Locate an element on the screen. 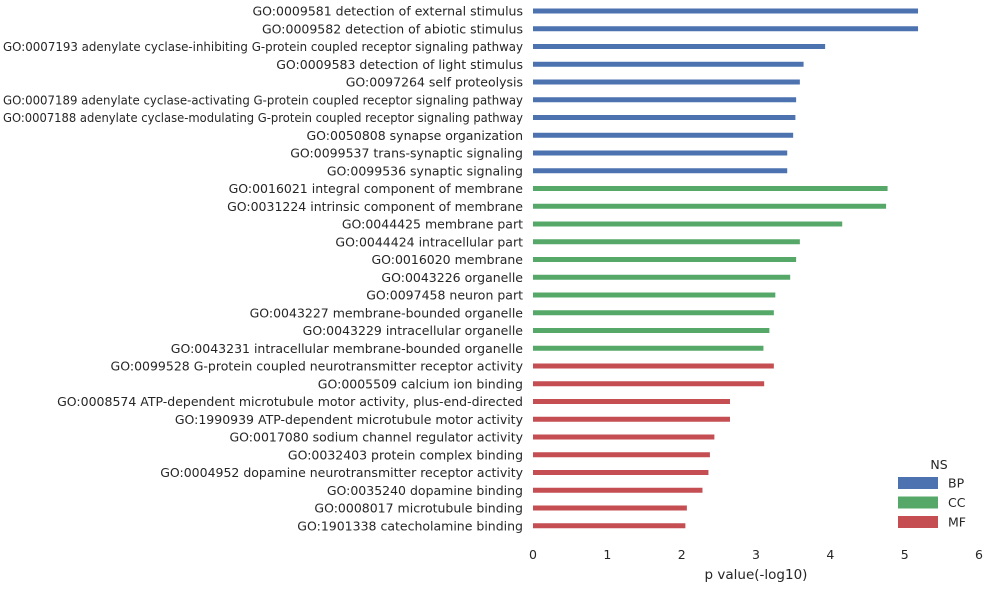 The image size is (989, 591). category-label: GO:0099536 synaptic signaling is located at coordinates (425, 170).